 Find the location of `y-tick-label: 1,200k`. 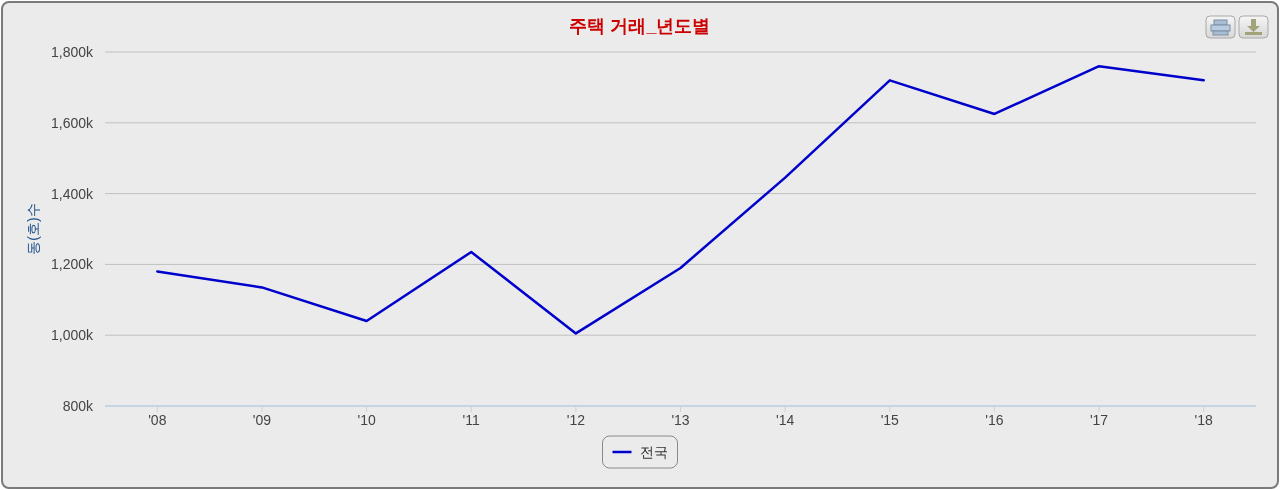

y-tick-label: 1,200k is located at coordinates (72, 264).